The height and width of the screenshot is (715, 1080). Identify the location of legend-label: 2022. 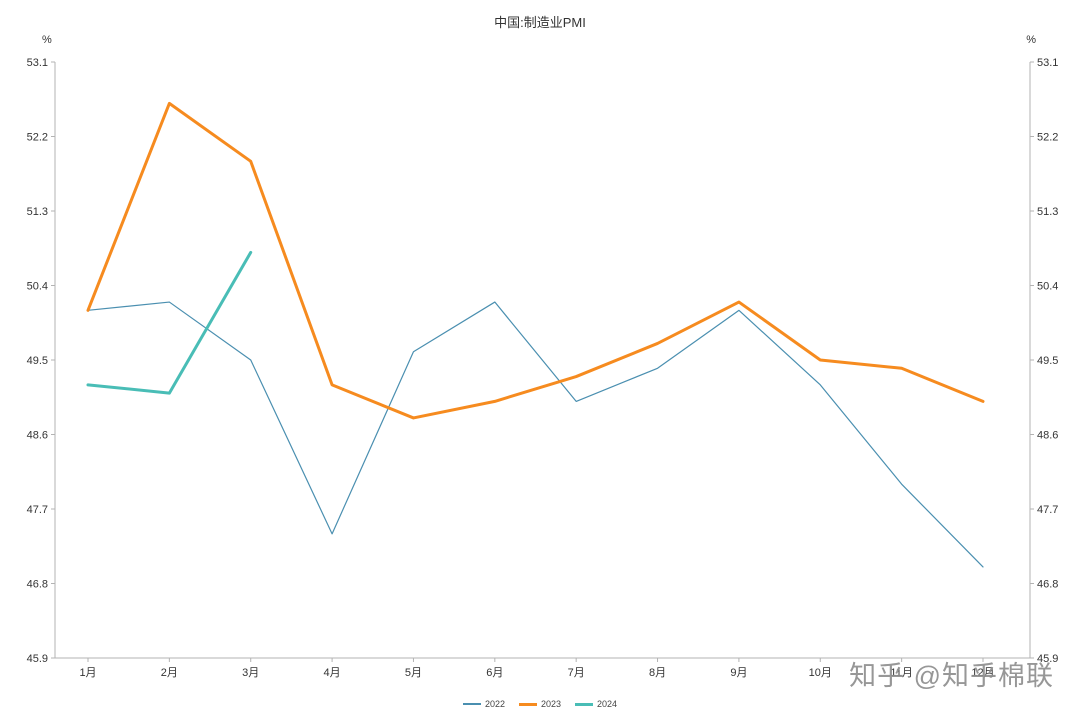
(494, 704).